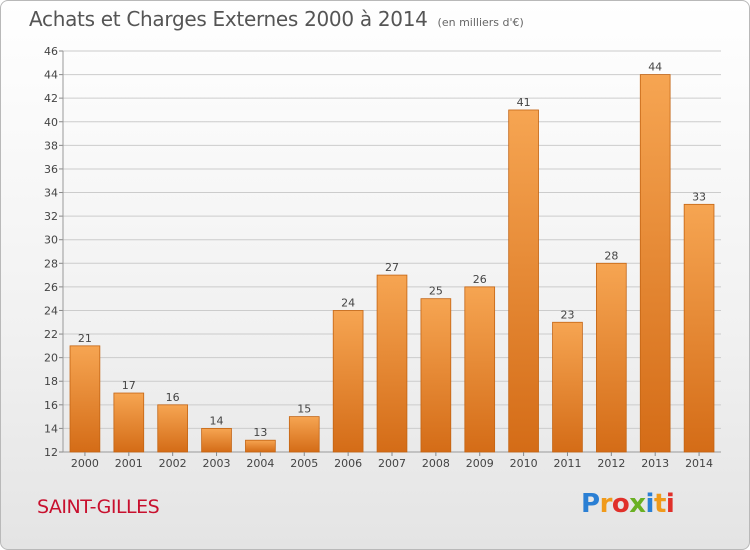 This screenshot has width=750, height=550. Describe the element at coordinates (85, 338) in the screenshot. I see `data-label: 21` at that location.